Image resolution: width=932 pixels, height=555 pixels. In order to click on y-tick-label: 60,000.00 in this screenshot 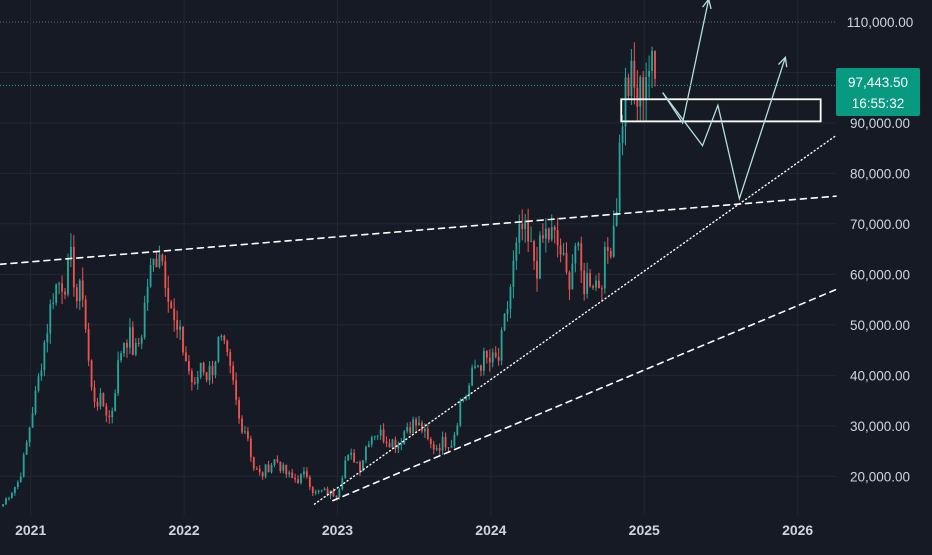, I will do `click(880, 274)`.